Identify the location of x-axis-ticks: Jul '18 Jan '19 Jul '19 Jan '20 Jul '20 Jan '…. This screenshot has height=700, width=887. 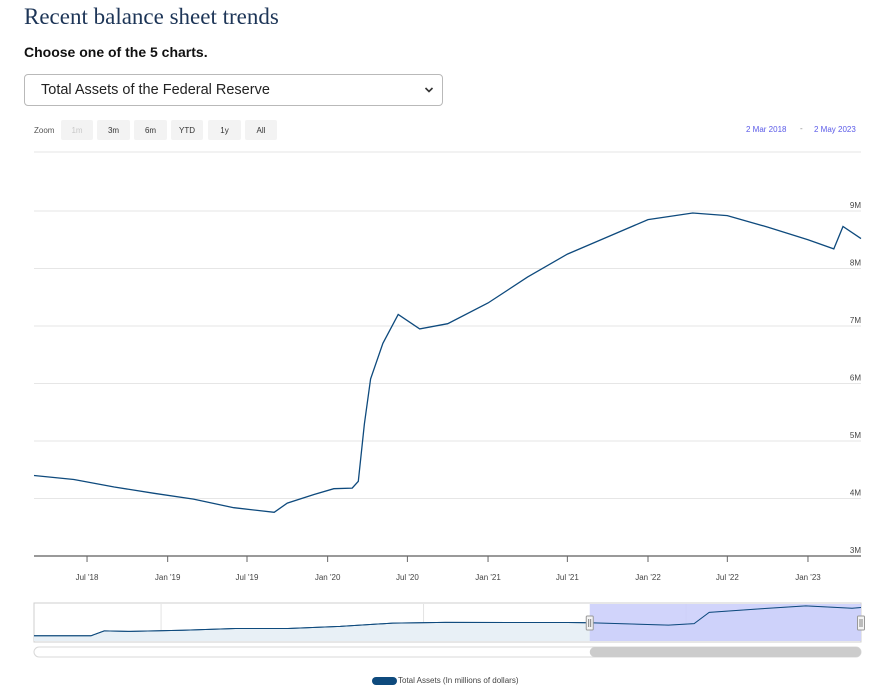
(448, 569).